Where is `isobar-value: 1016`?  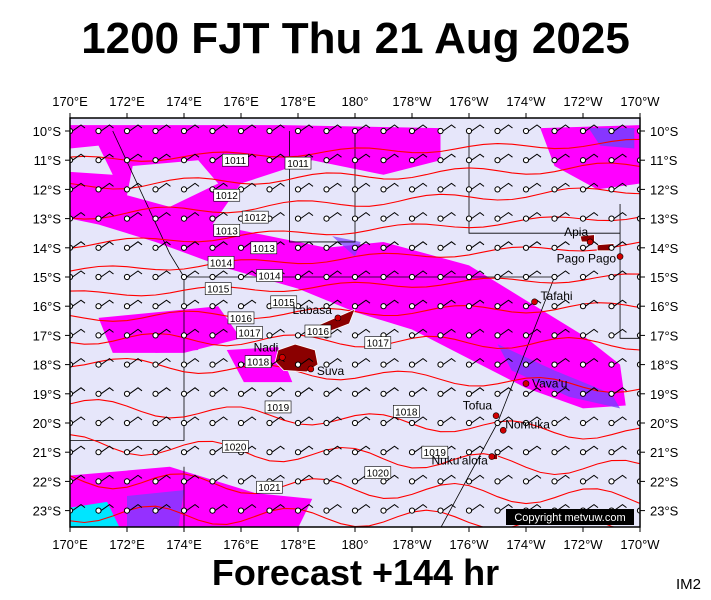
isobar-value: 1016 is located at coordinates (318, 332).